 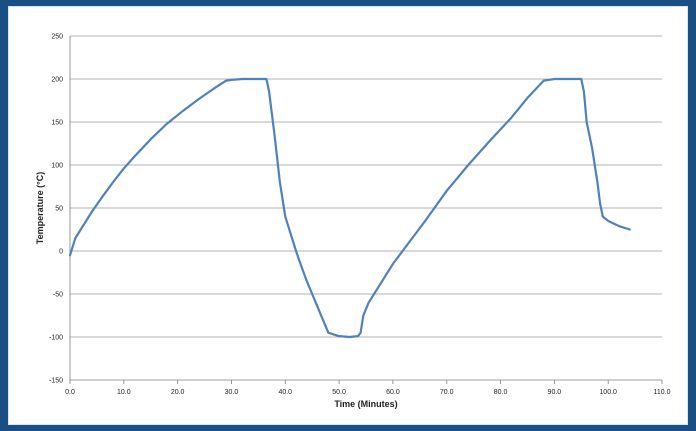 What do you see at coordinates (232, 392) in the screenshot?
I see `x-tick-label: 30.0` at bounding box center [232, 392].